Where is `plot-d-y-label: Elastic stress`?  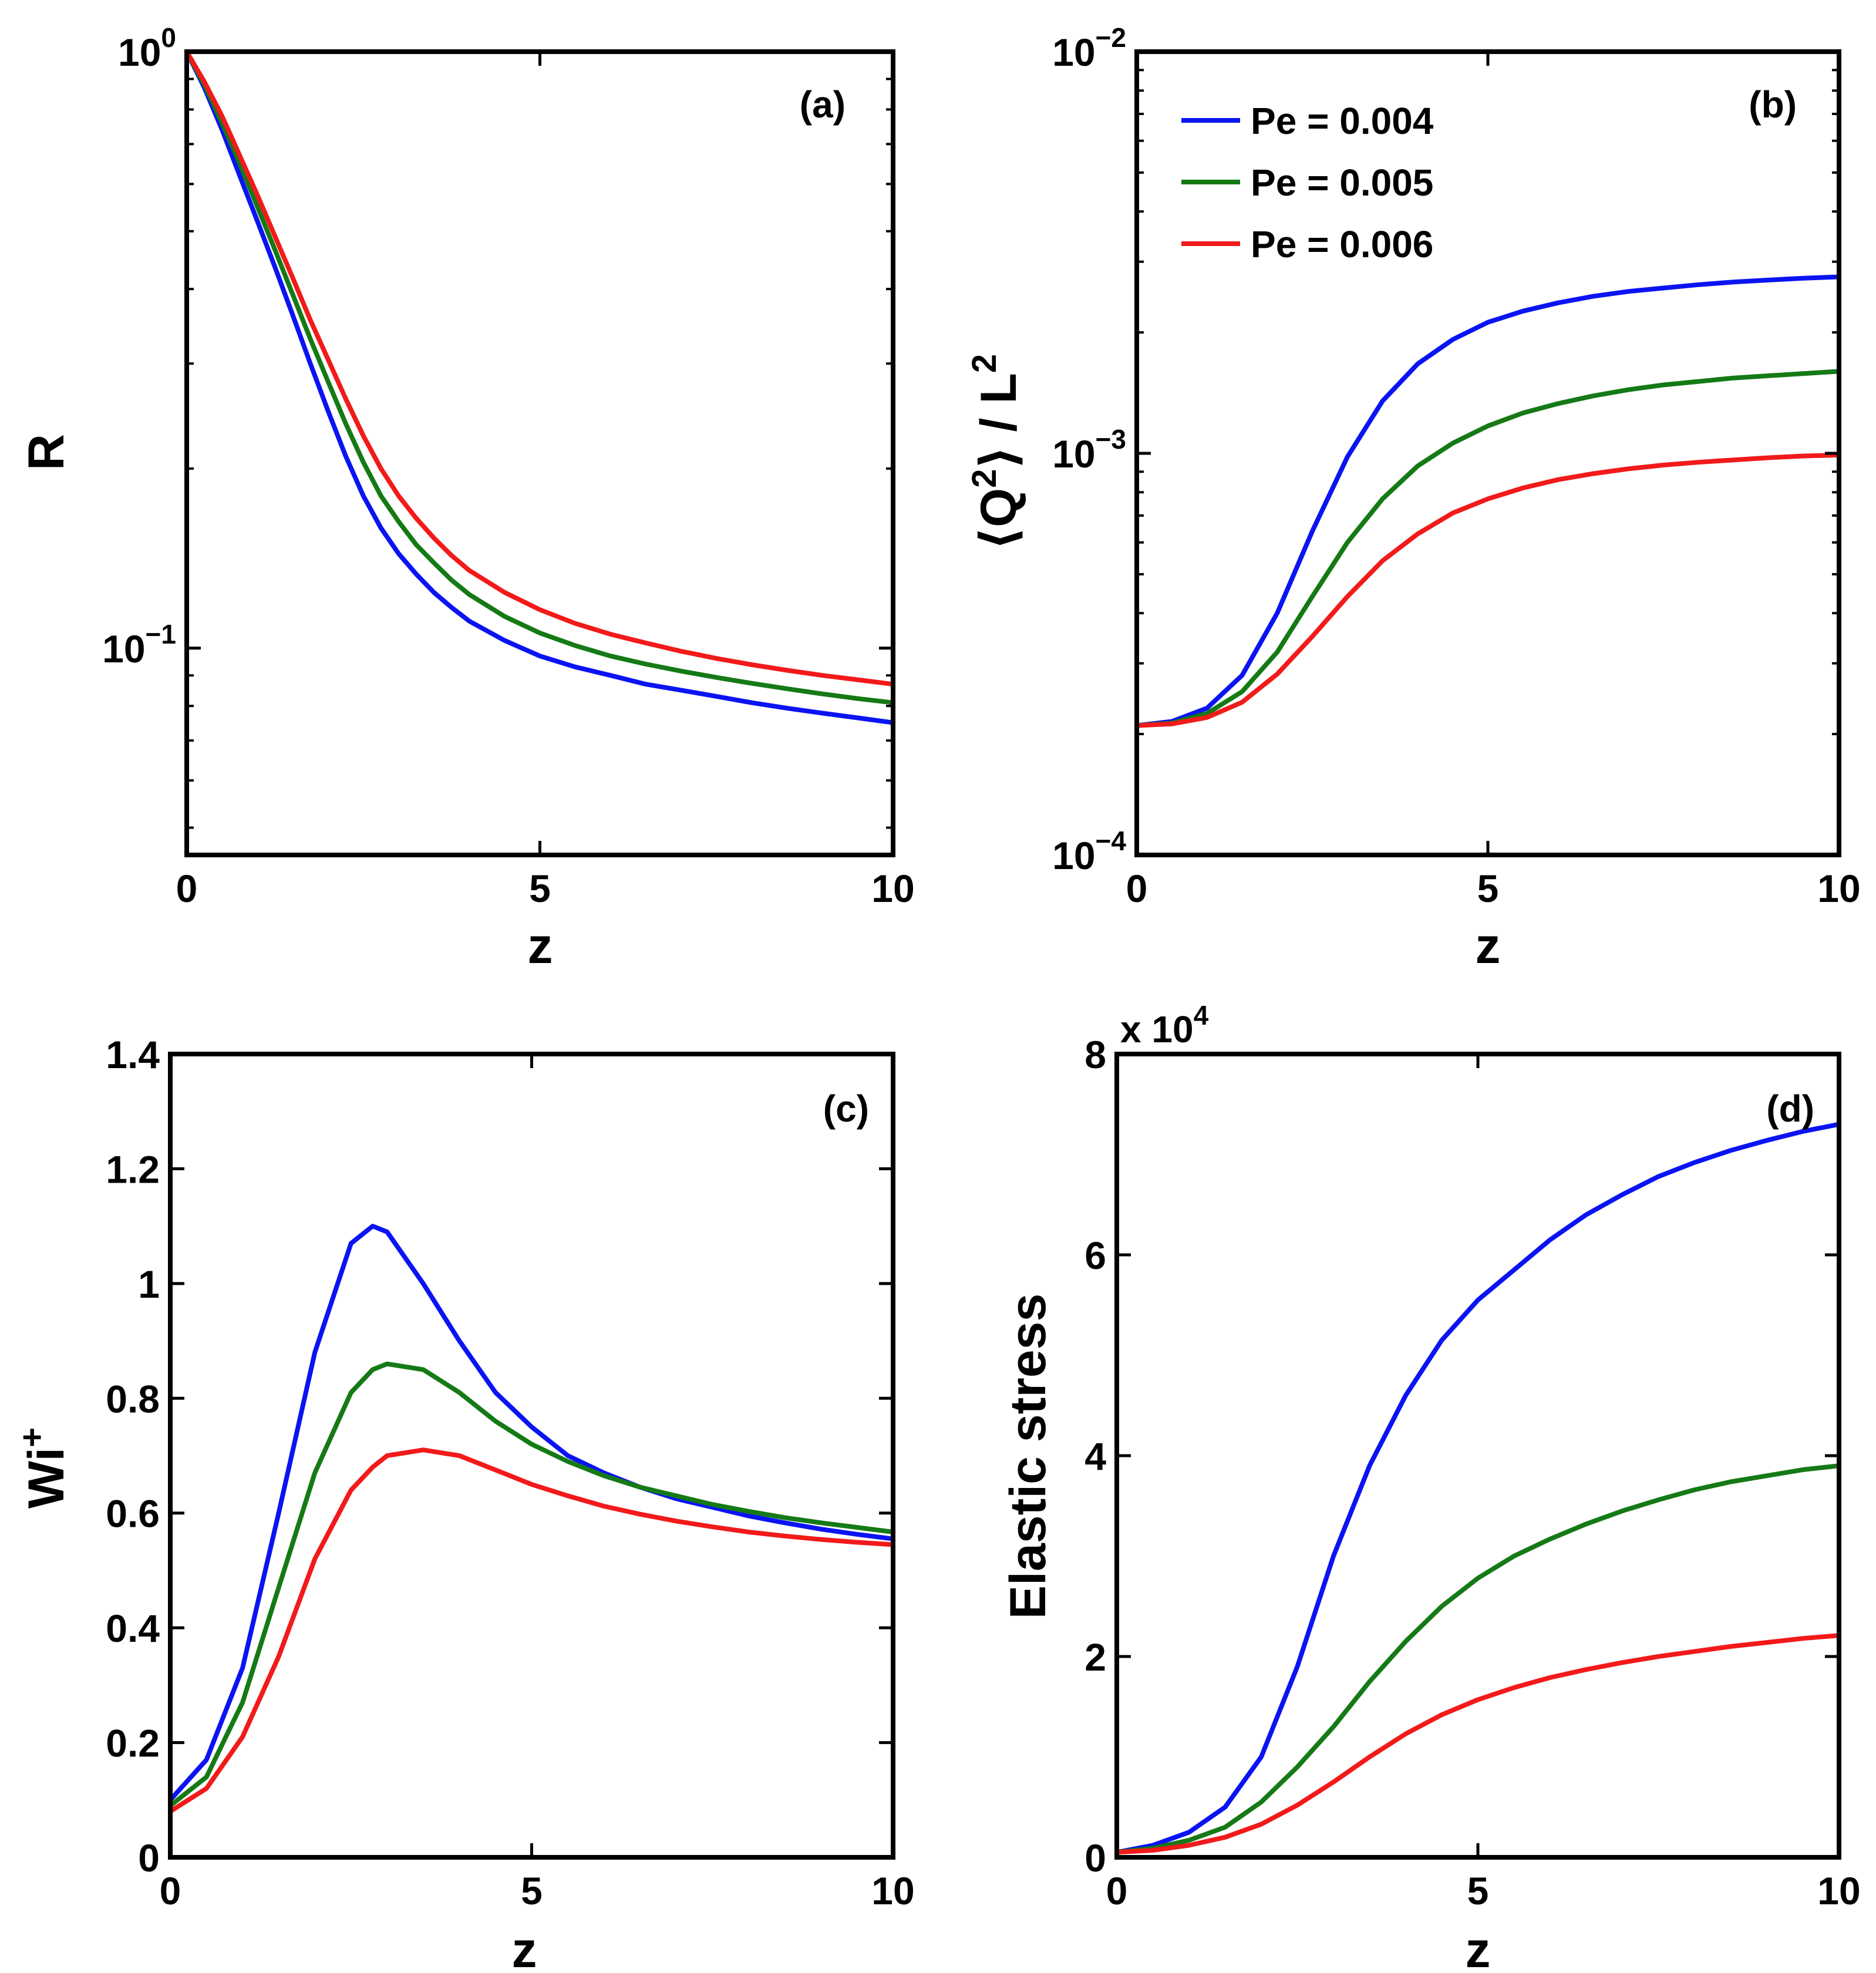
plot-d-y-label: Elastic stress is located at coordinates (1028, 1457).